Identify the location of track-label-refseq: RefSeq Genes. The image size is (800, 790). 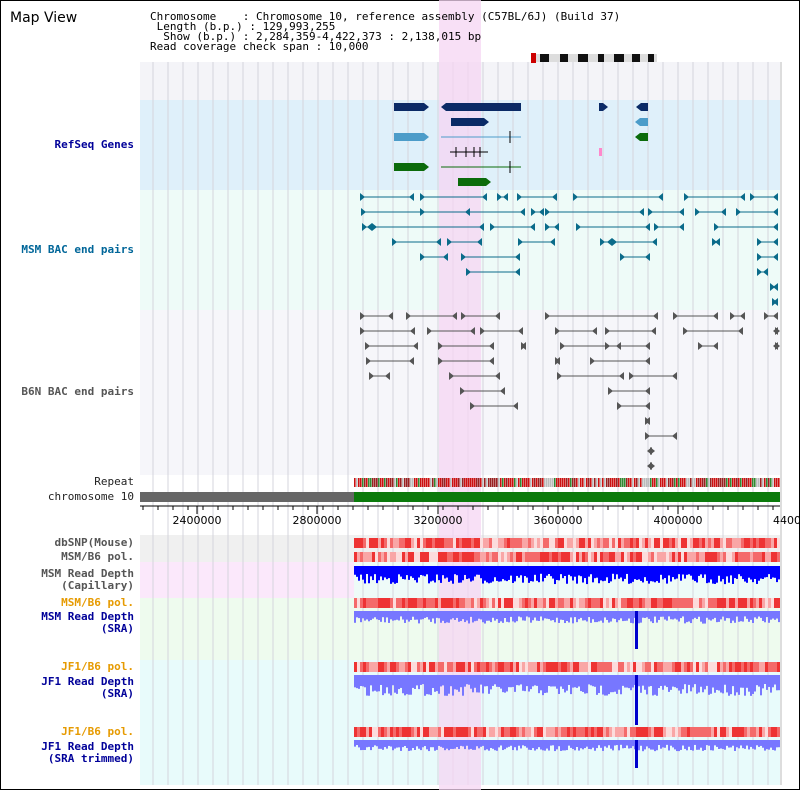
(94, 144).